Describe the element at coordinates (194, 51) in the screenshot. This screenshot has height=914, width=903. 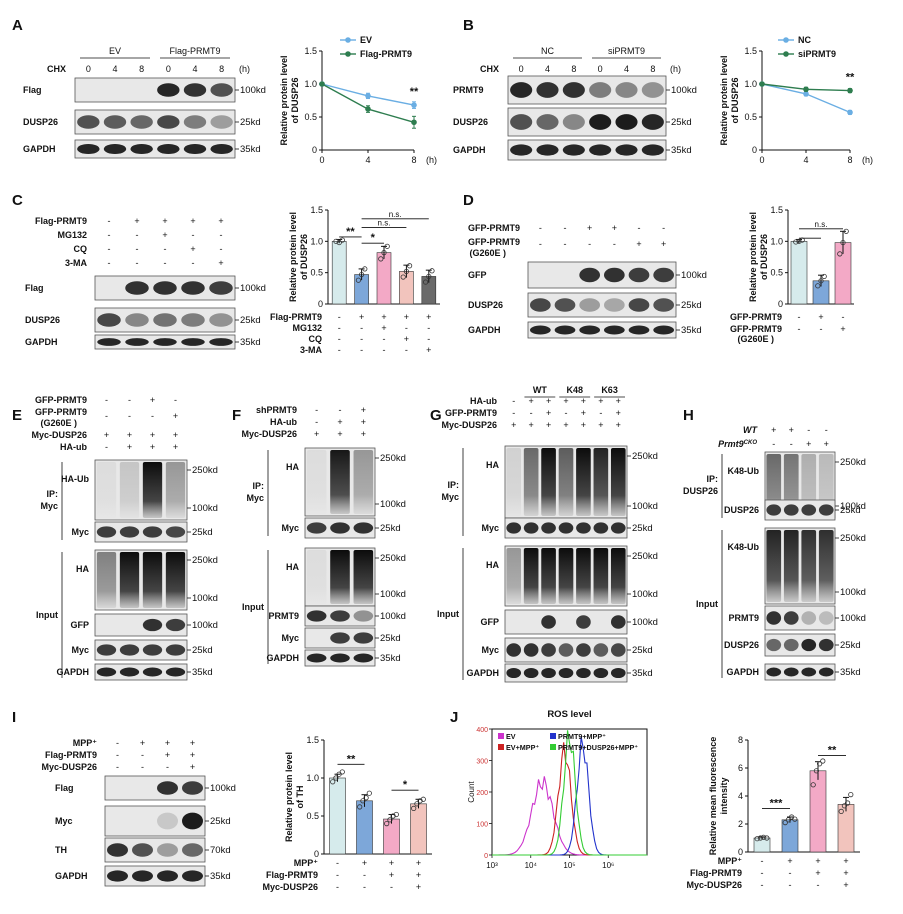
I see `condition-flag-prmt9: Flag-PRMT9` at that location.